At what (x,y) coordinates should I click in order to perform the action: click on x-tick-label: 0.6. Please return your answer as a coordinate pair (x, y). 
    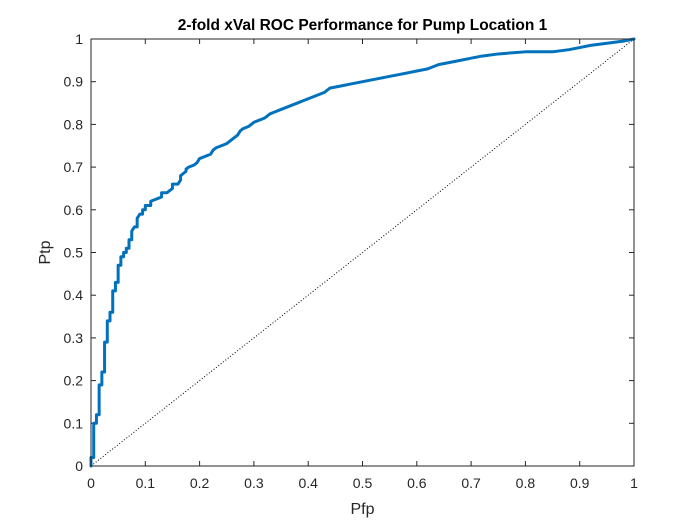
    Looking at the image, I should click on (417, 483).